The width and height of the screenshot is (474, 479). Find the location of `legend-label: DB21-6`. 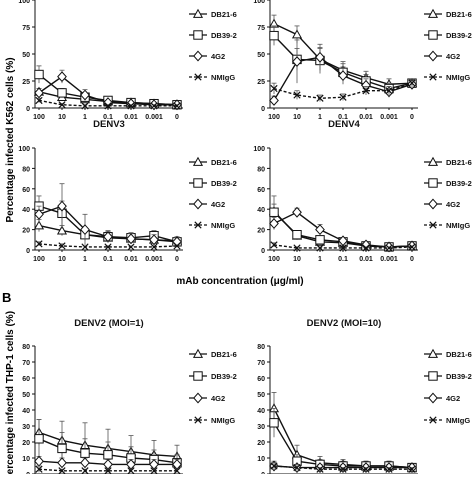

legend-label: DB21-6 is located at coordinates (459, 162).